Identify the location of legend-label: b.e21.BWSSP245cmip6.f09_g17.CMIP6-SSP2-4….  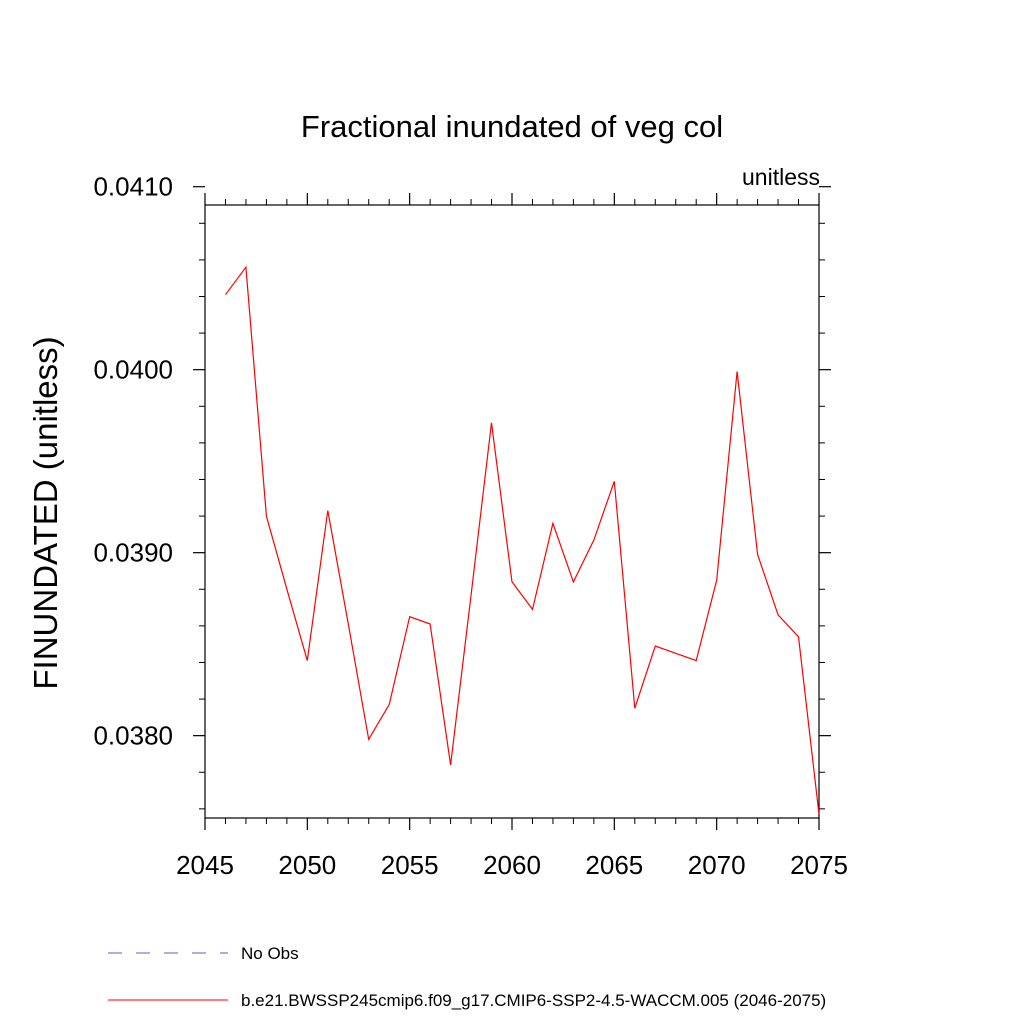
(533, 1000).